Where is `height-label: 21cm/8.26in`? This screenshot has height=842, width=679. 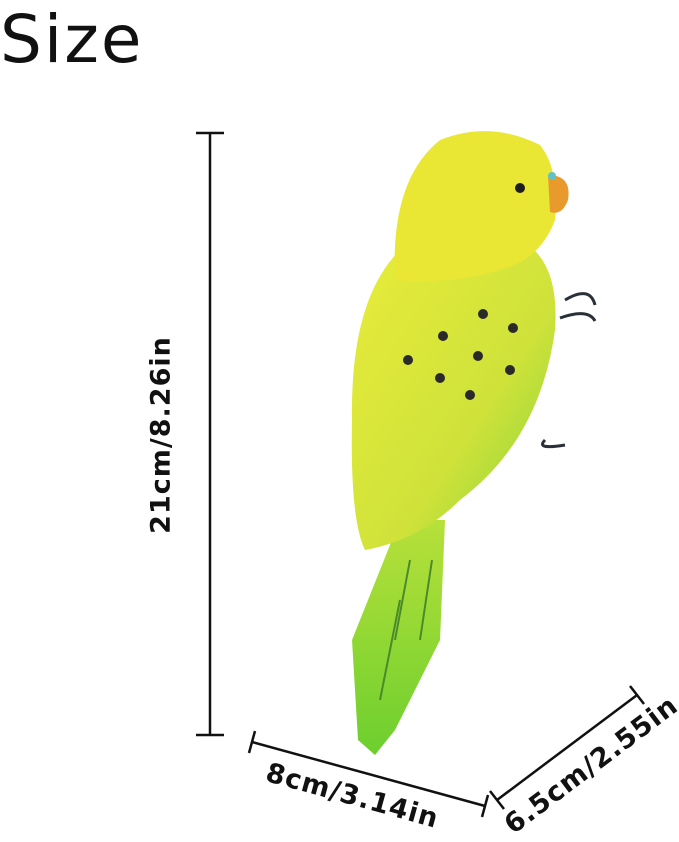 height-label: 21cm/8.26in is located at coordinates (161, 435).